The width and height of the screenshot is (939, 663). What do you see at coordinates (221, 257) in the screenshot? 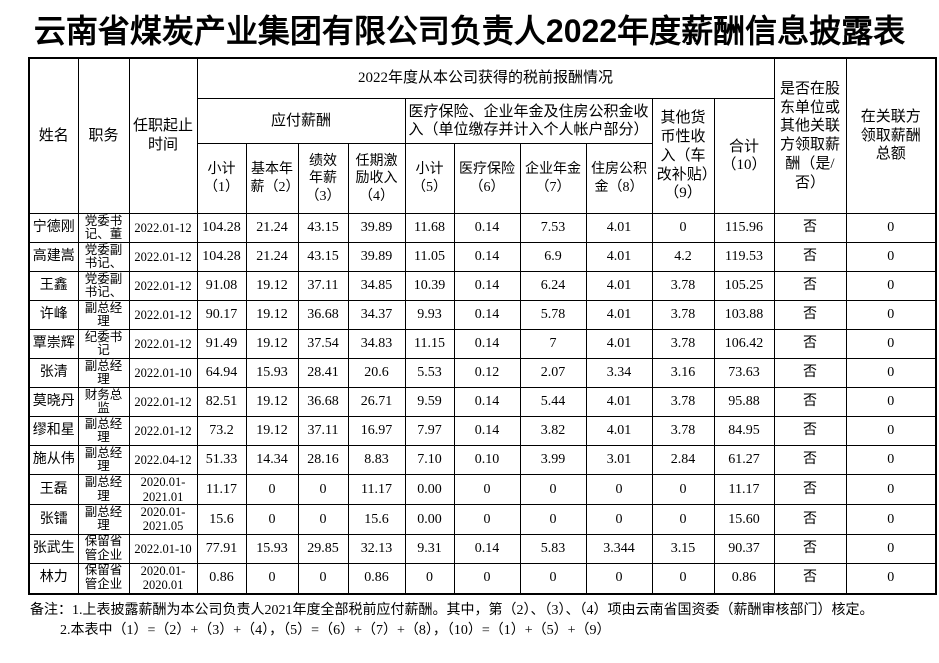
I see `cell-c1: 104.28` at bounding box center [221, 257].